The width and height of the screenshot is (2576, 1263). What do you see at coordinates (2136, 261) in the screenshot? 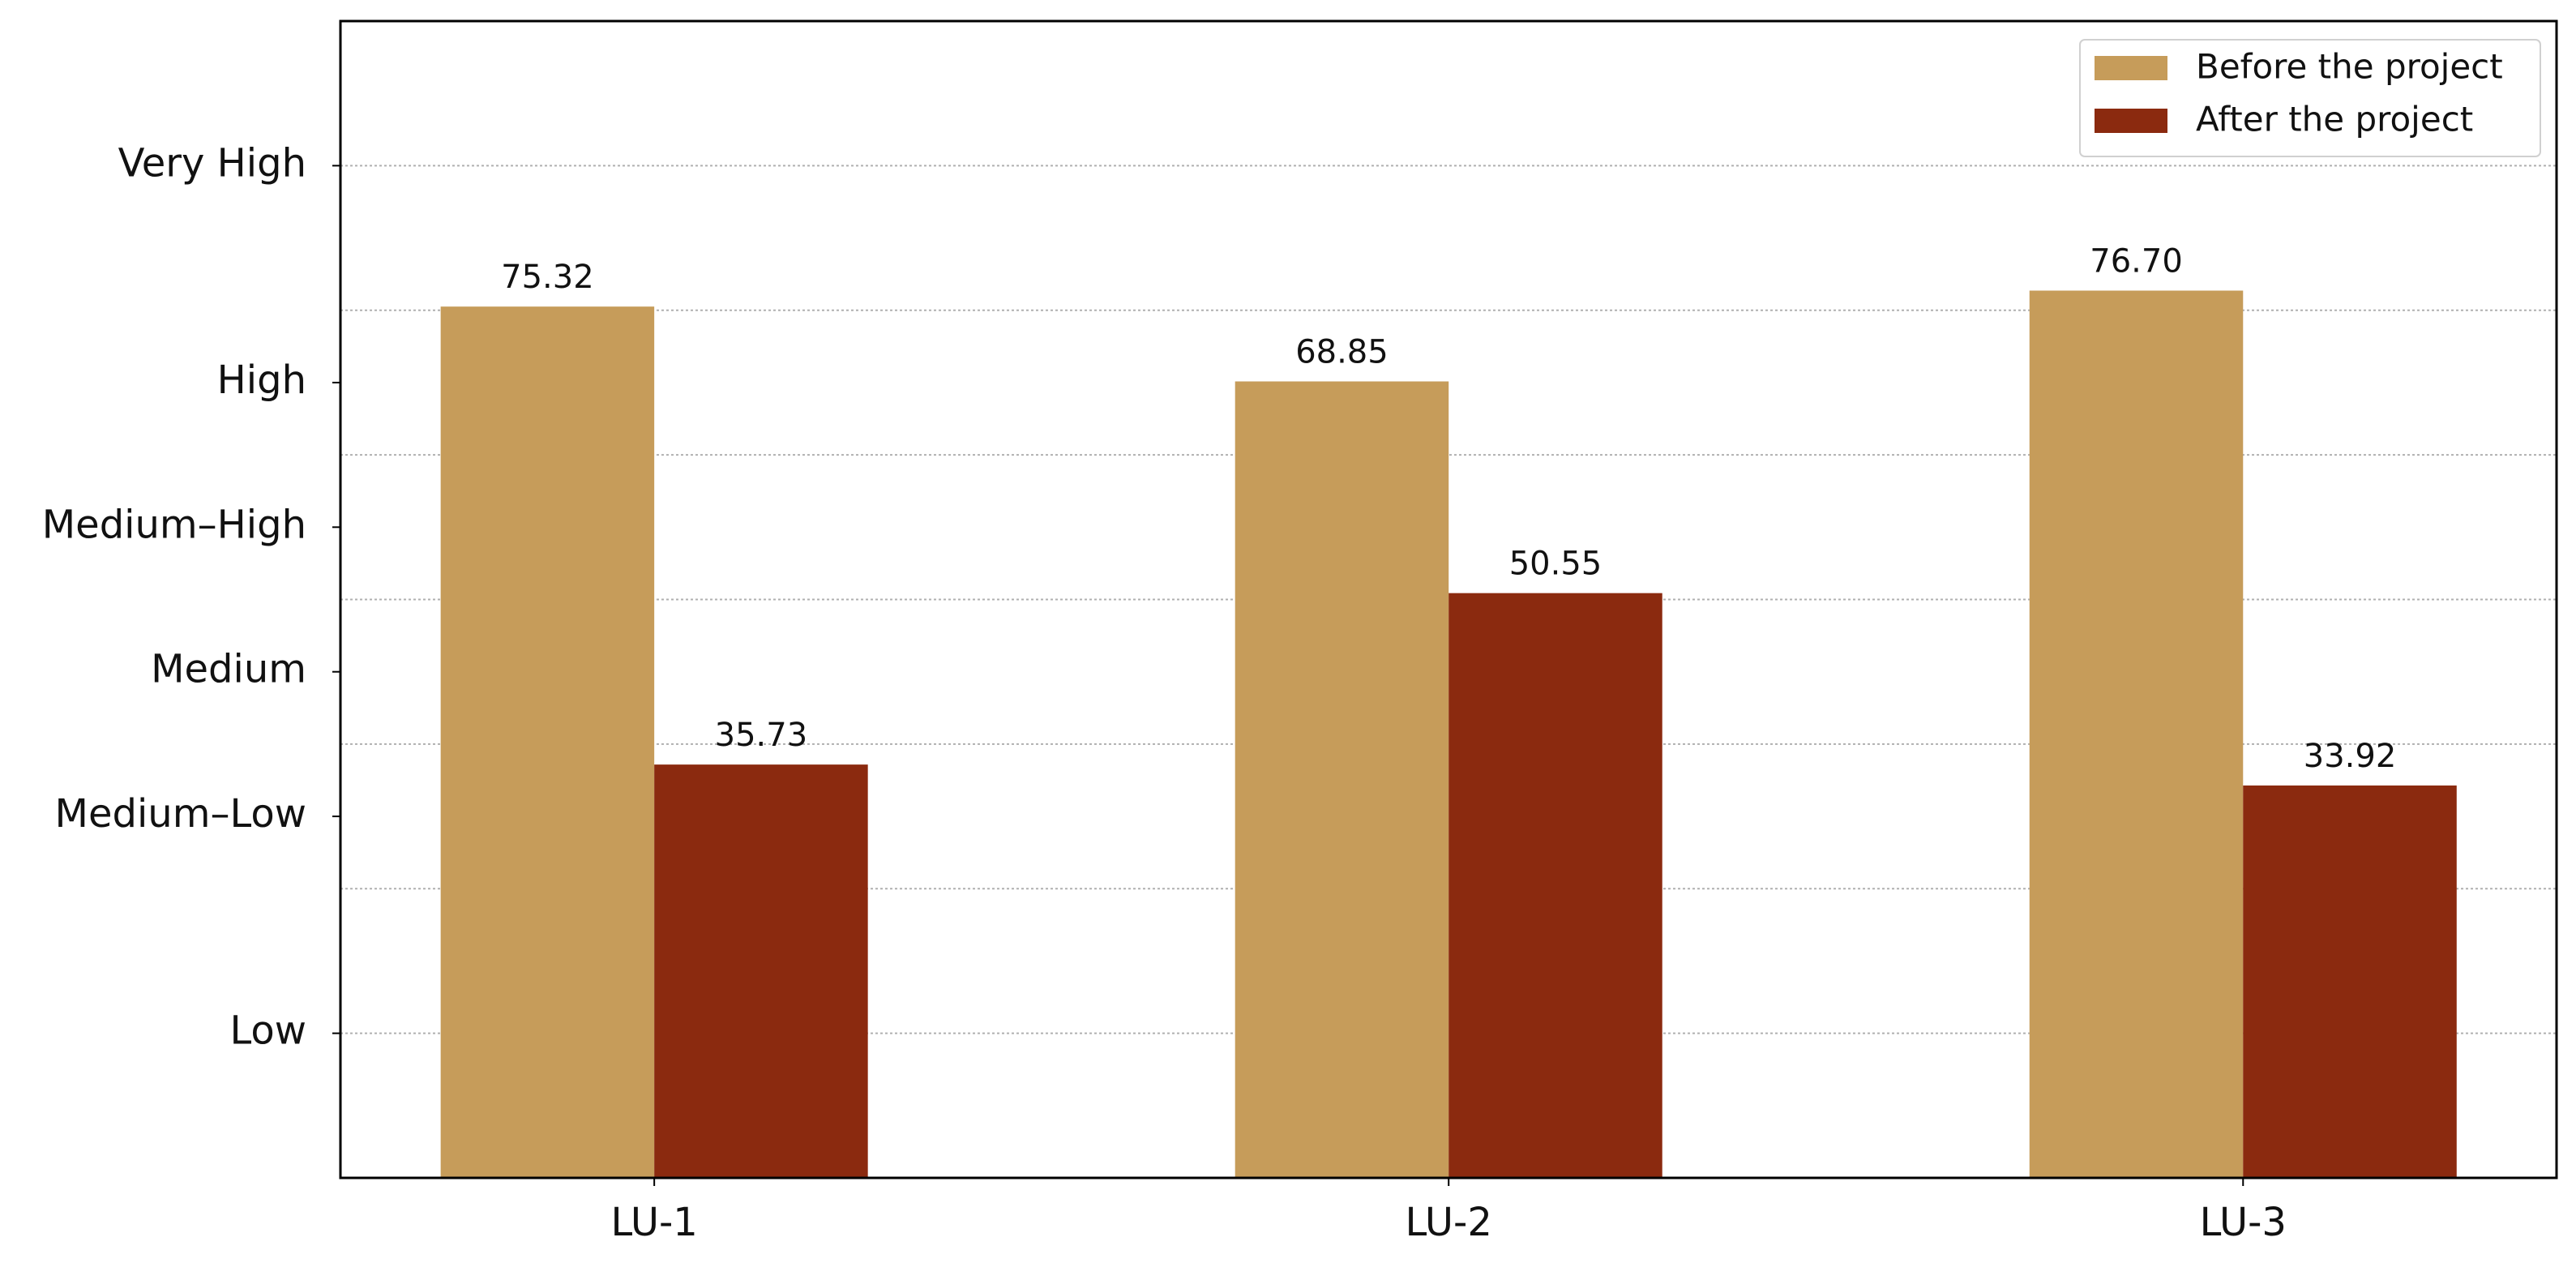
I see `value-label: 76.70` at bounding box center [2136, 261].